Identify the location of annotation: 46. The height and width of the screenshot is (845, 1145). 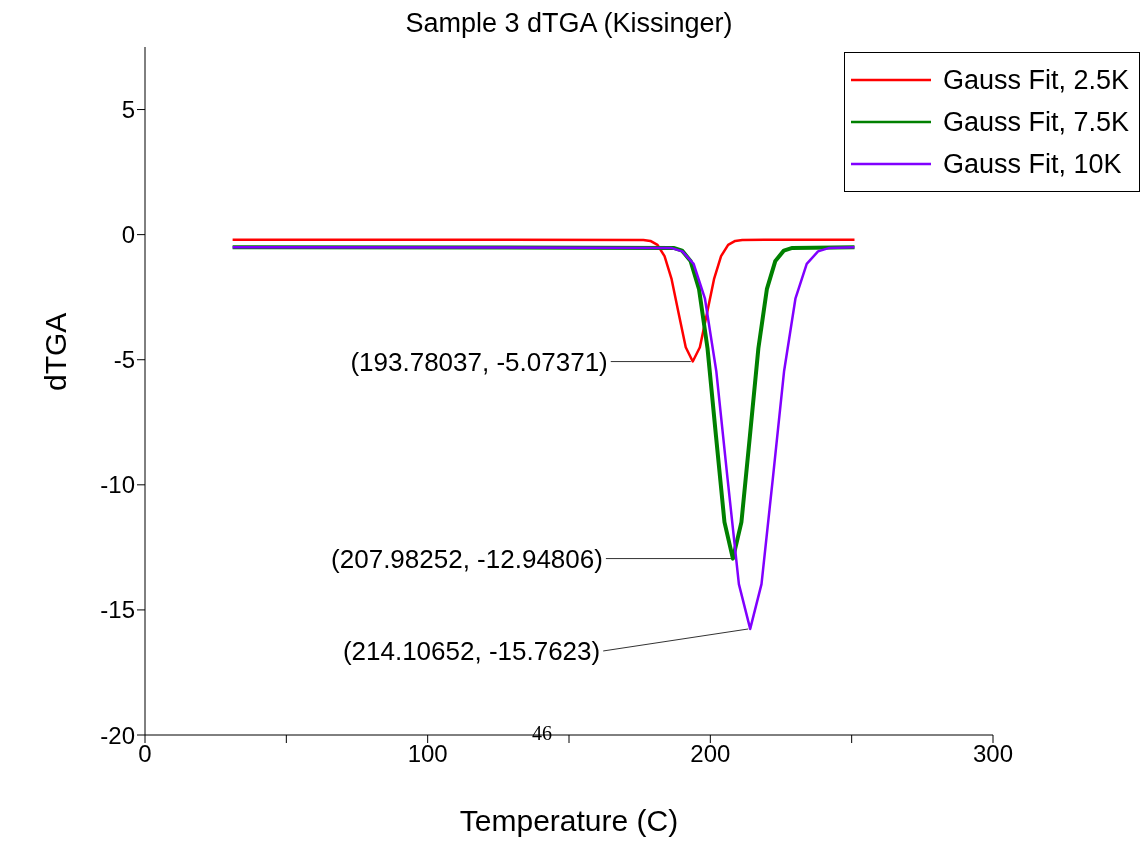
(542, 733).